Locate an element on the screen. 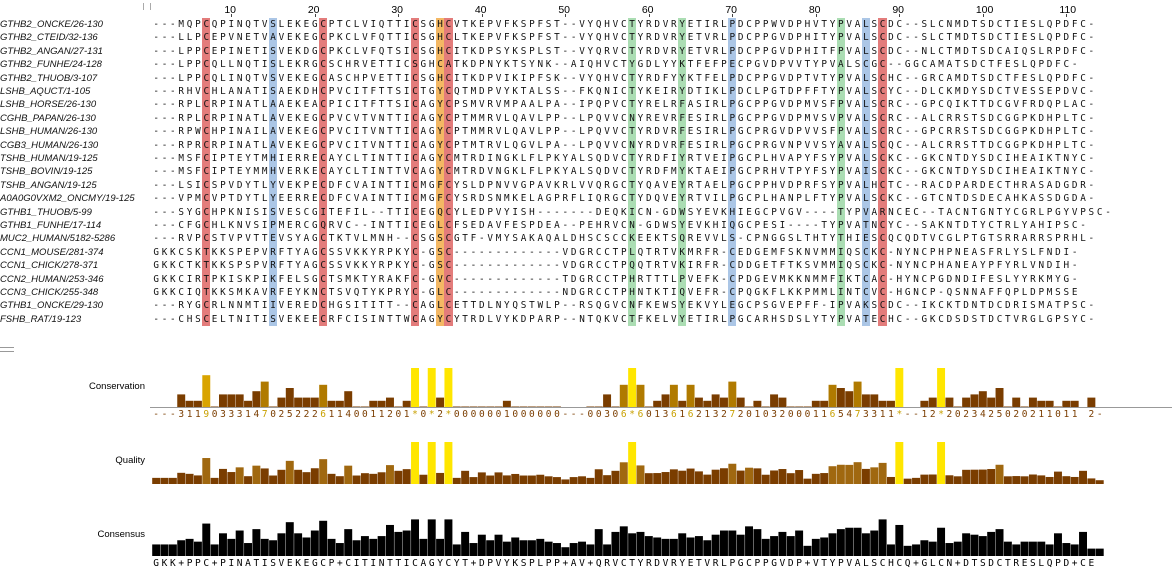  residue: S is located at coordinates (874, 306).